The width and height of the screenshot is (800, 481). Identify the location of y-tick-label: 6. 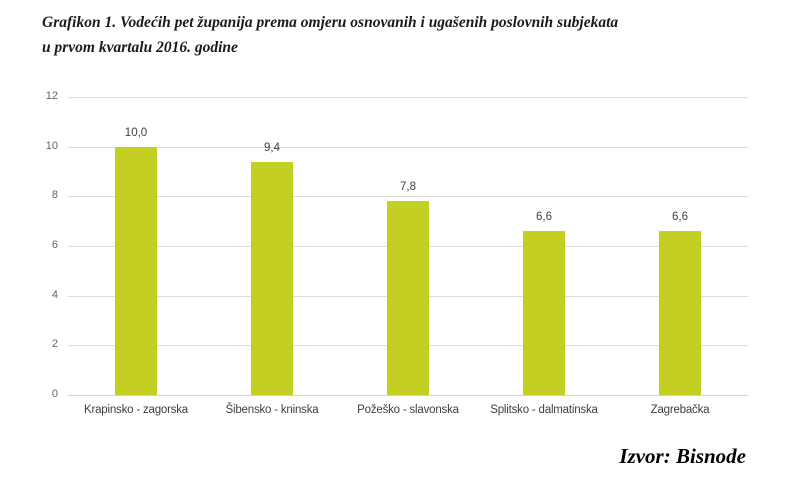
(54, 245).